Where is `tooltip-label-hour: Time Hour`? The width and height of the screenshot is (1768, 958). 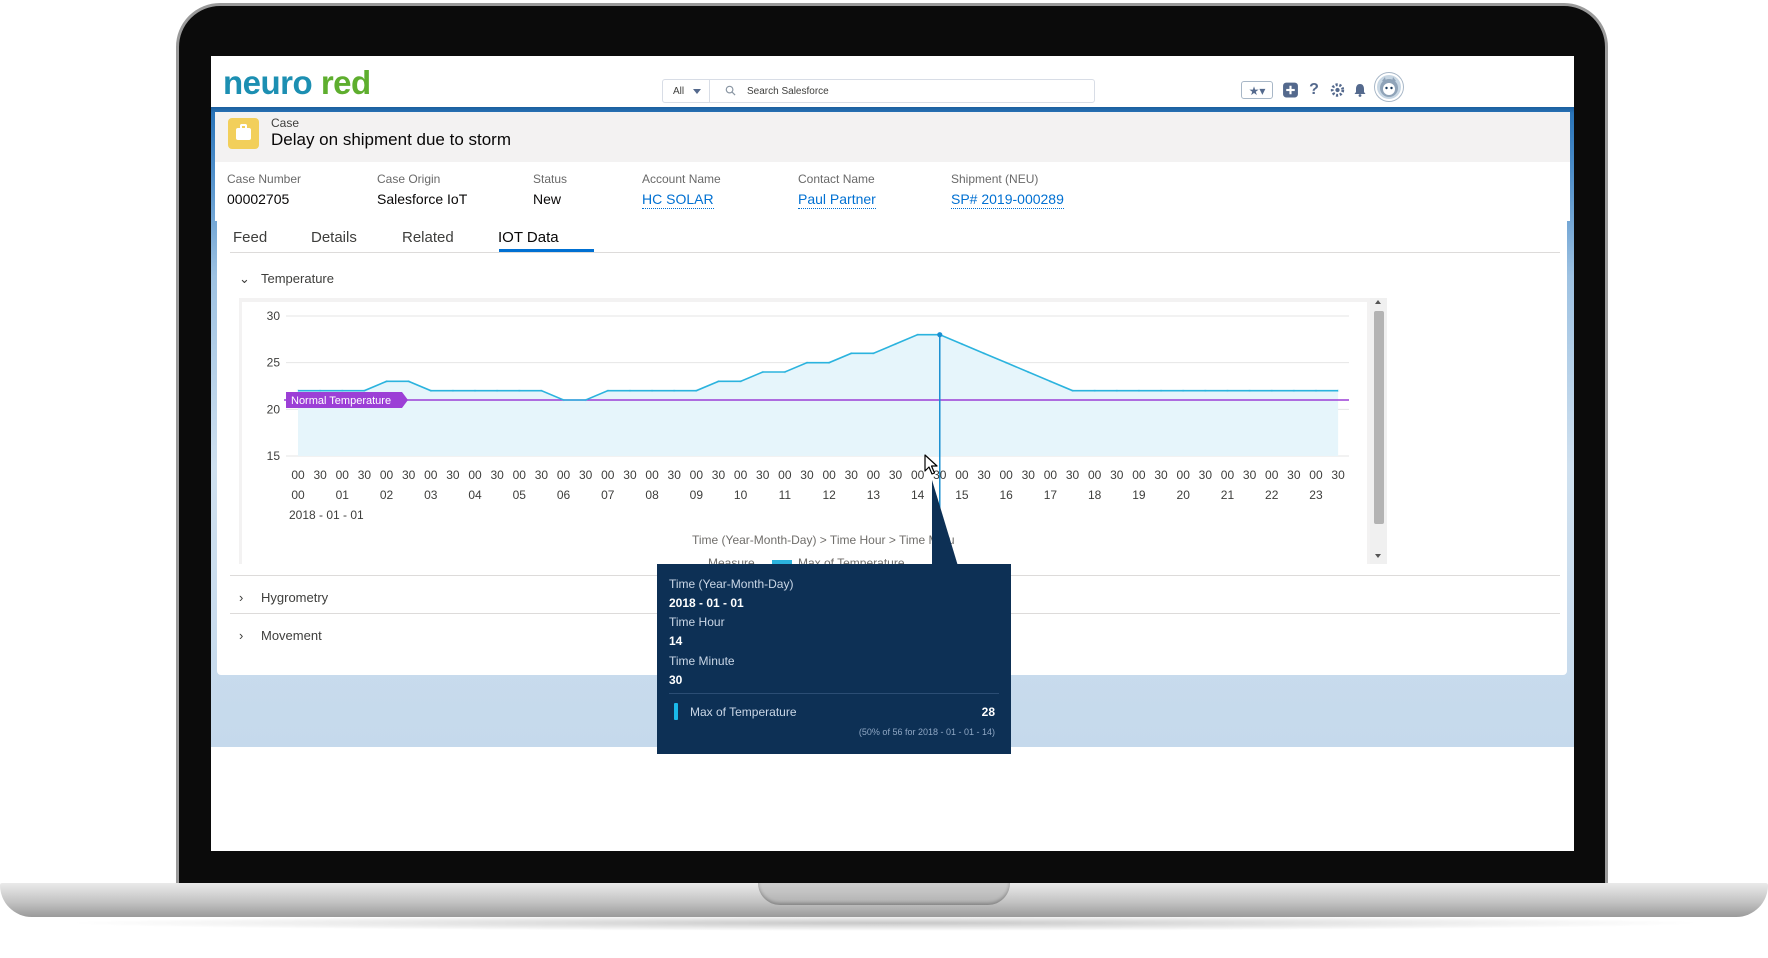 tooltip-label-hour: Time Hour is located at coordinates (697, 622).